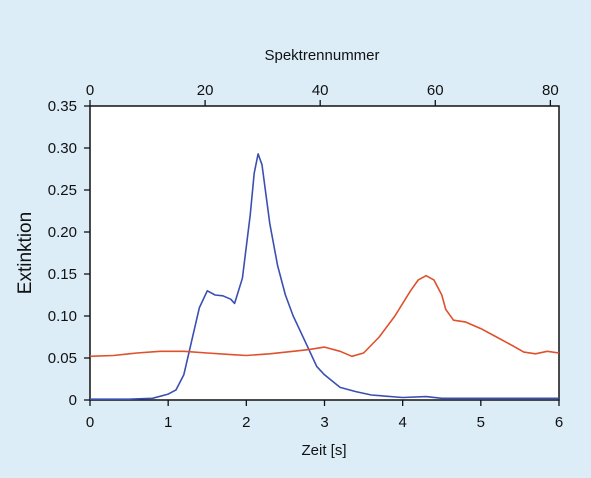 The image size is (591, 478). I want to click on x2-tick-label: 40, so click(320, 90).